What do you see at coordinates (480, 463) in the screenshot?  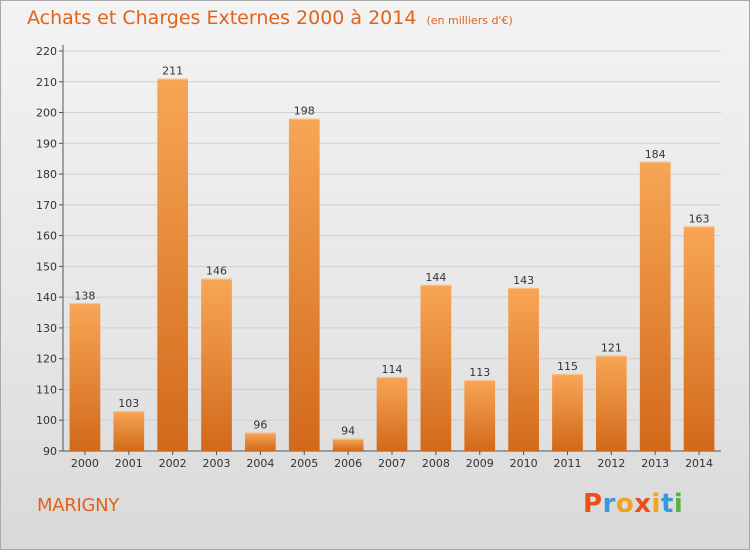 I see `x-tick-label-2009: 2009` at bounding box center [480, 463].